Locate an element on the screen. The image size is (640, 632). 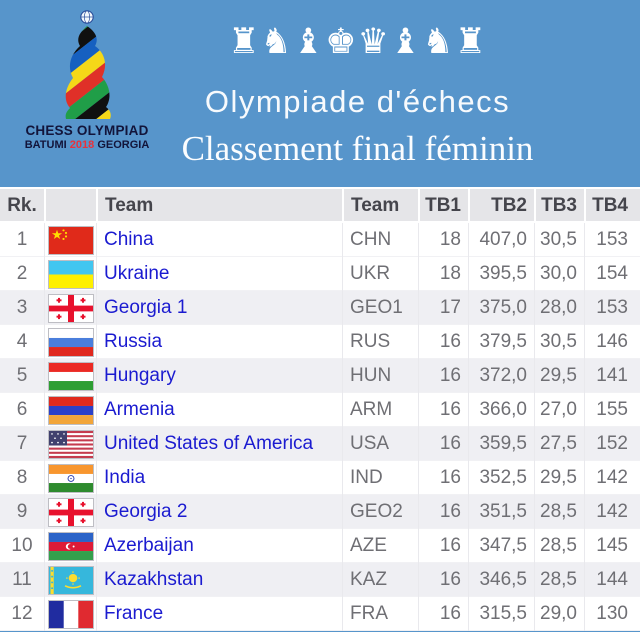
team-name-cell: United States of America is located at coordinates (219, 444).